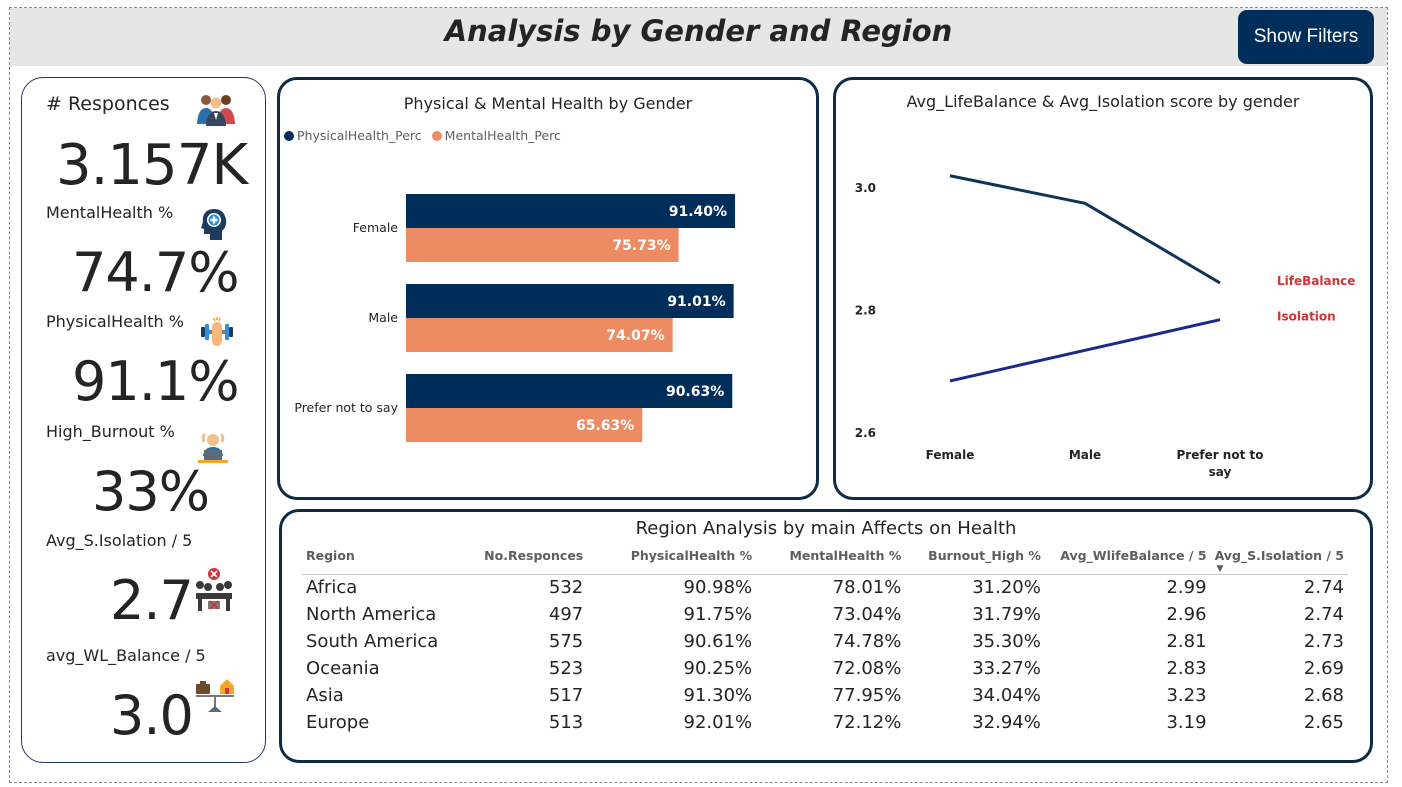  I want to click on table-cell: 32.94%, so click(1006, 722).